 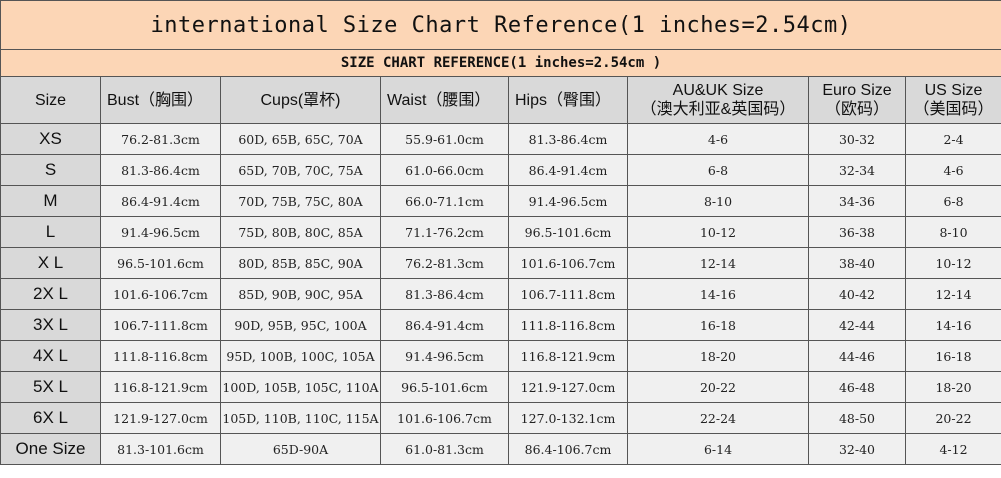 What do you see at coordinates (300, 232) in the screenshot?
I see `cell-cups: 75D, 80B, 80C, 85A` at bounding box center [300, 232].